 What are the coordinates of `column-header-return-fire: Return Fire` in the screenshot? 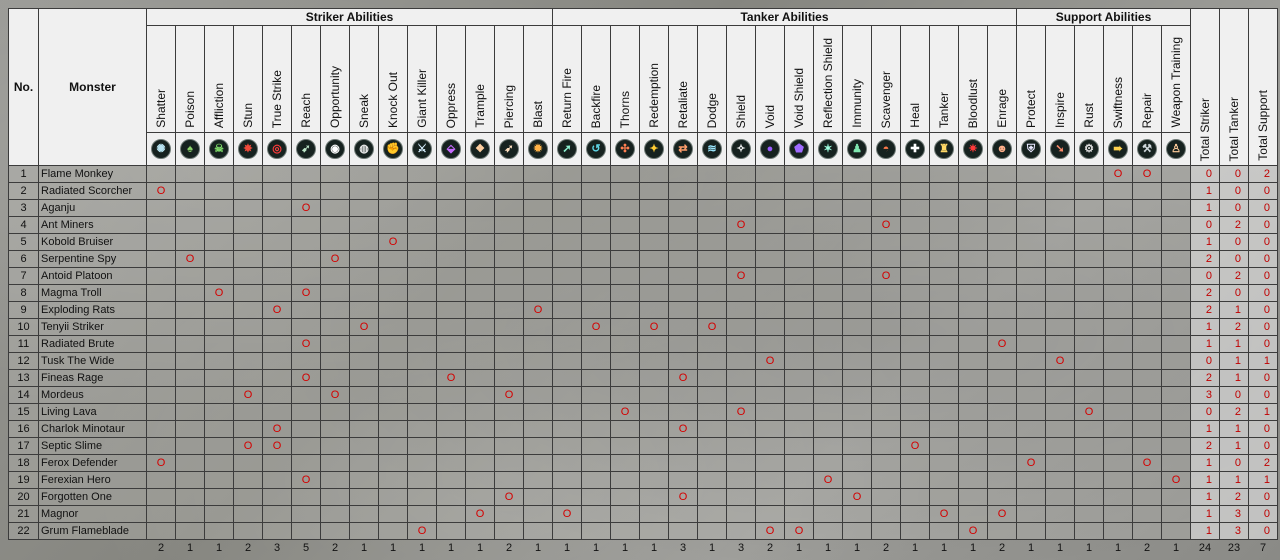 It's located at (567, 79).